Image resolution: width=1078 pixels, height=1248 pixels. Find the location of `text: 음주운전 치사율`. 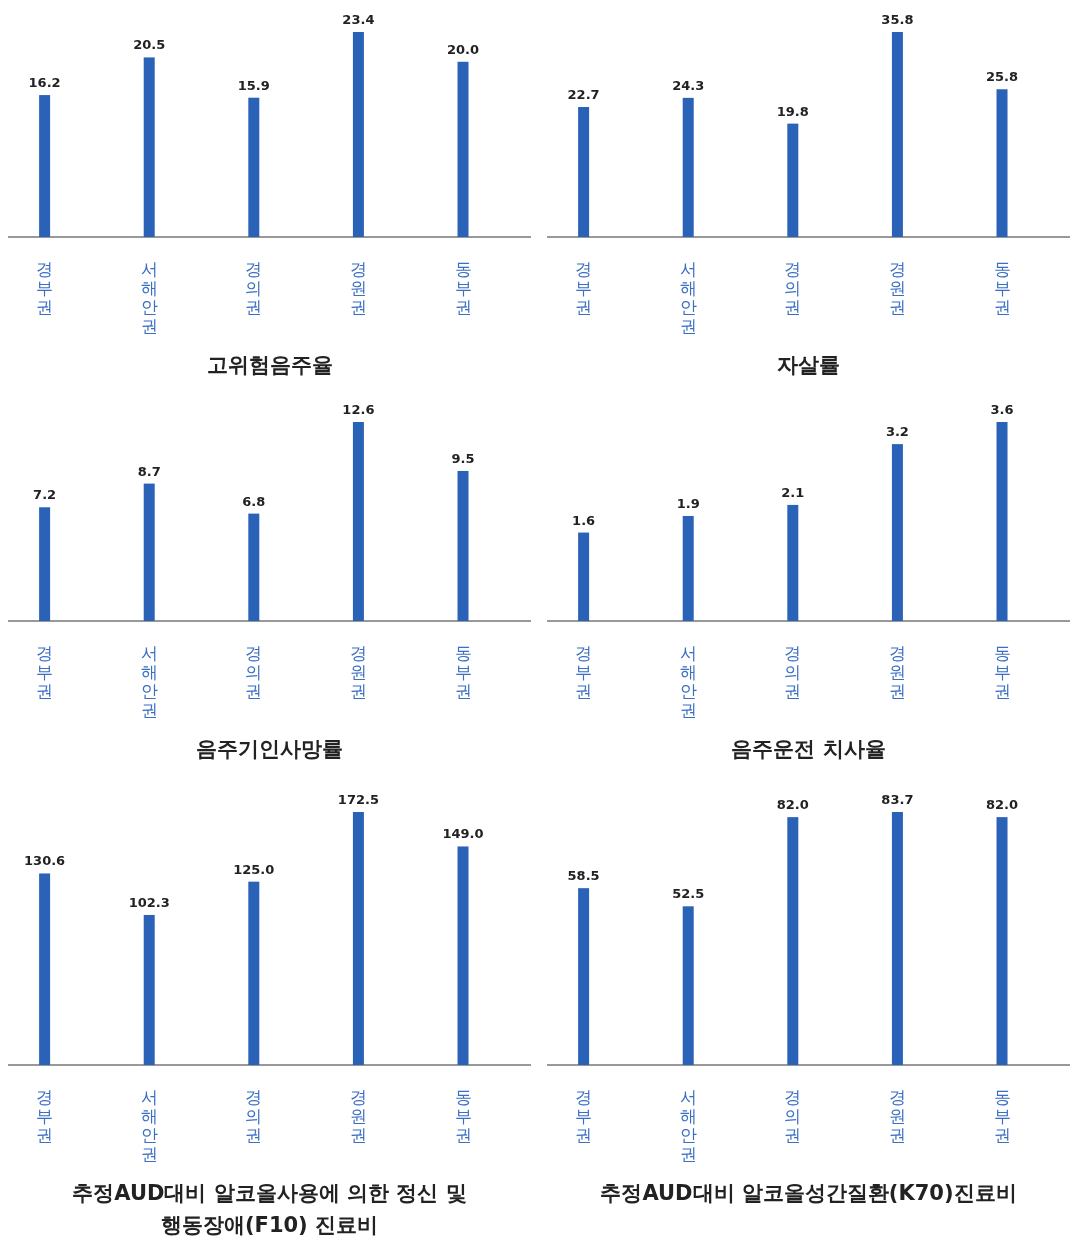

text: 음주운전 치사율 is located at coordinates (808, 749).